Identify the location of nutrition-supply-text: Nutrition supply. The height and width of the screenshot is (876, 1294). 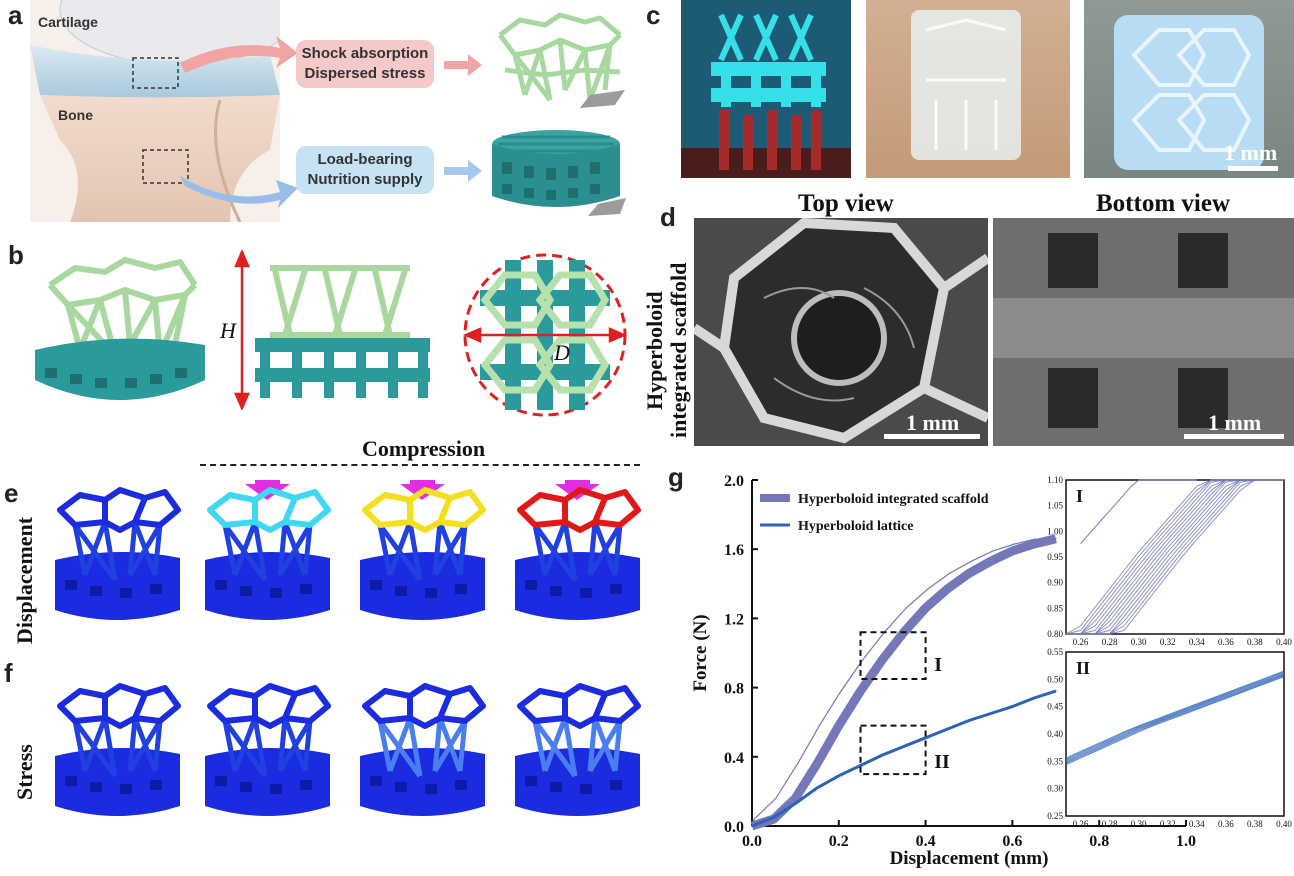
(365, 179).